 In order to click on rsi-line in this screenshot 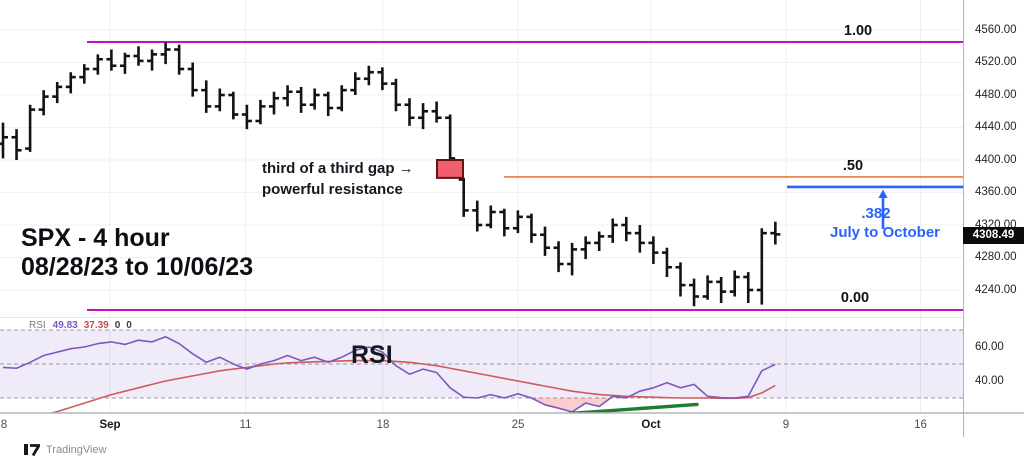, I will do `click(389, 374)`.